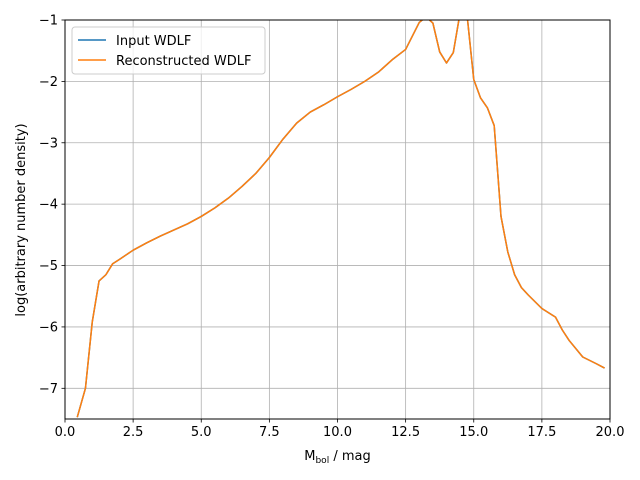 This screenshot has width=640, height=480. Describe the element at coordinates (21, 219) in the screenshot. I see `y-axis-label: log(arbitrary number density)` at that location.